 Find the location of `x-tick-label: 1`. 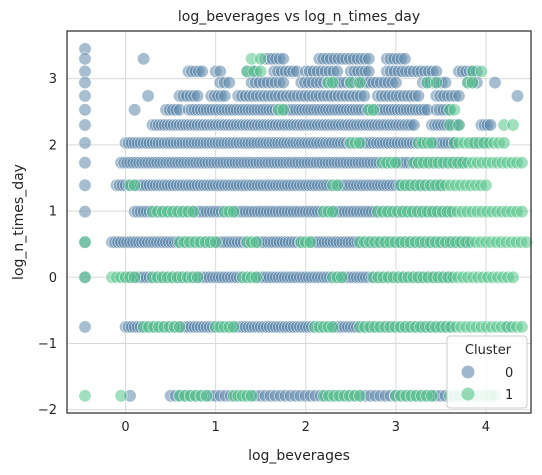

x-tick-label: 1 is located at coordinates (216, 427).